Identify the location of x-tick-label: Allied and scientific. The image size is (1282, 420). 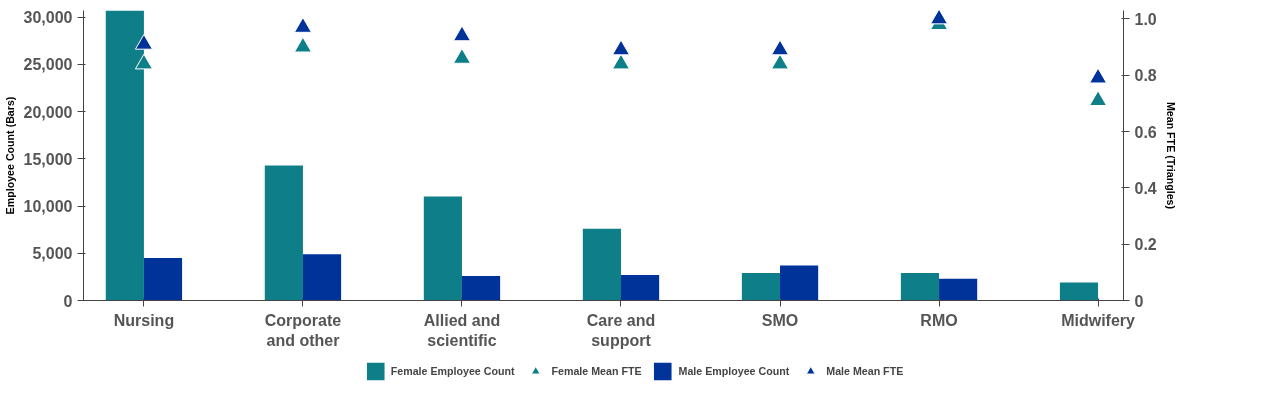
(462, 330).